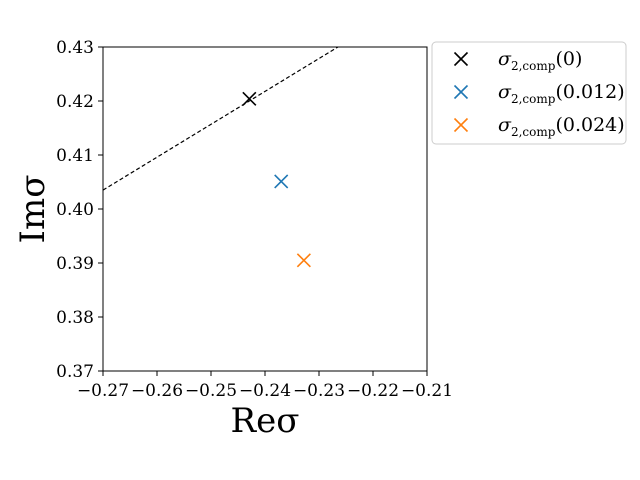  I want to click on x-tick-label: −0.22, so click(373, 391).